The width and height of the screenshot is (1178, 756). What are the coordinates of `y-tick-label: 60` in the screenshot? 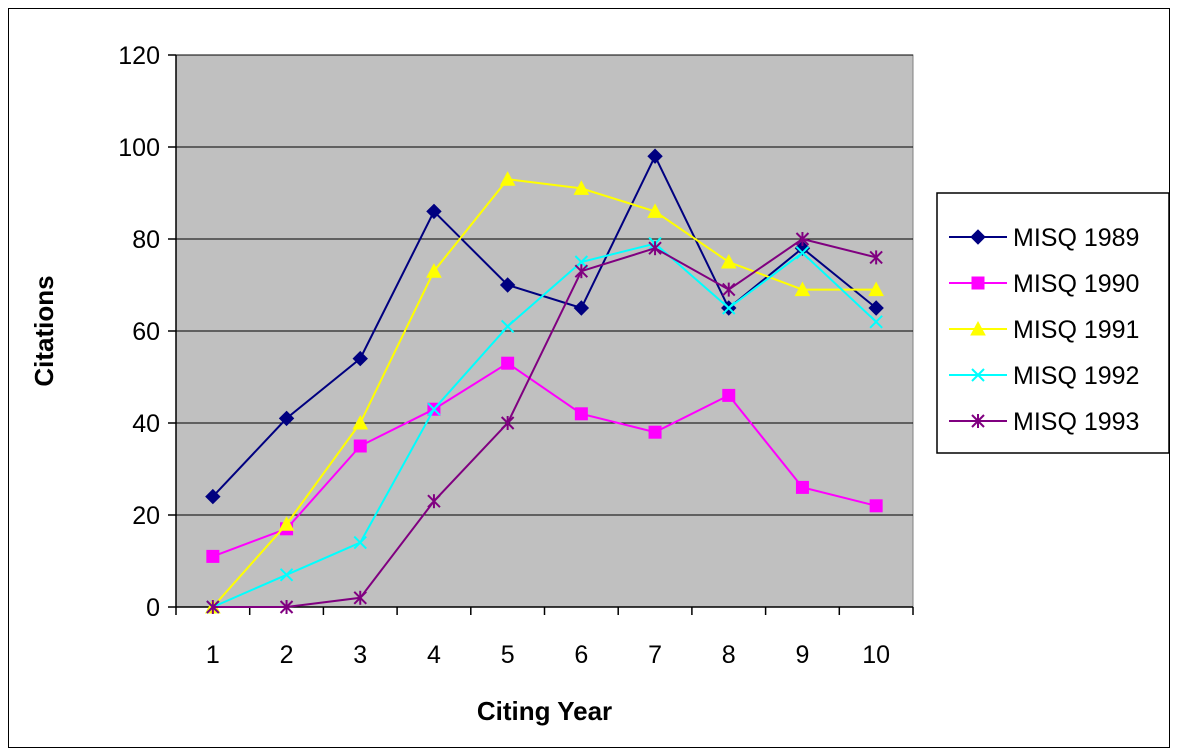 It's located at (146, 332).